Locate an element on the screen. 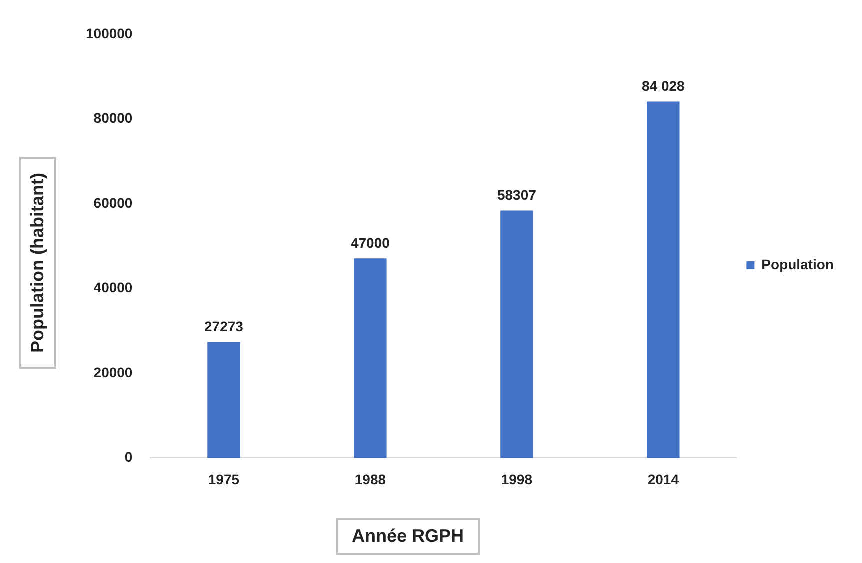 The width and height of the screenshot is (862, 563). x-tick-label: 1975 is located at coordinates (224, 479).